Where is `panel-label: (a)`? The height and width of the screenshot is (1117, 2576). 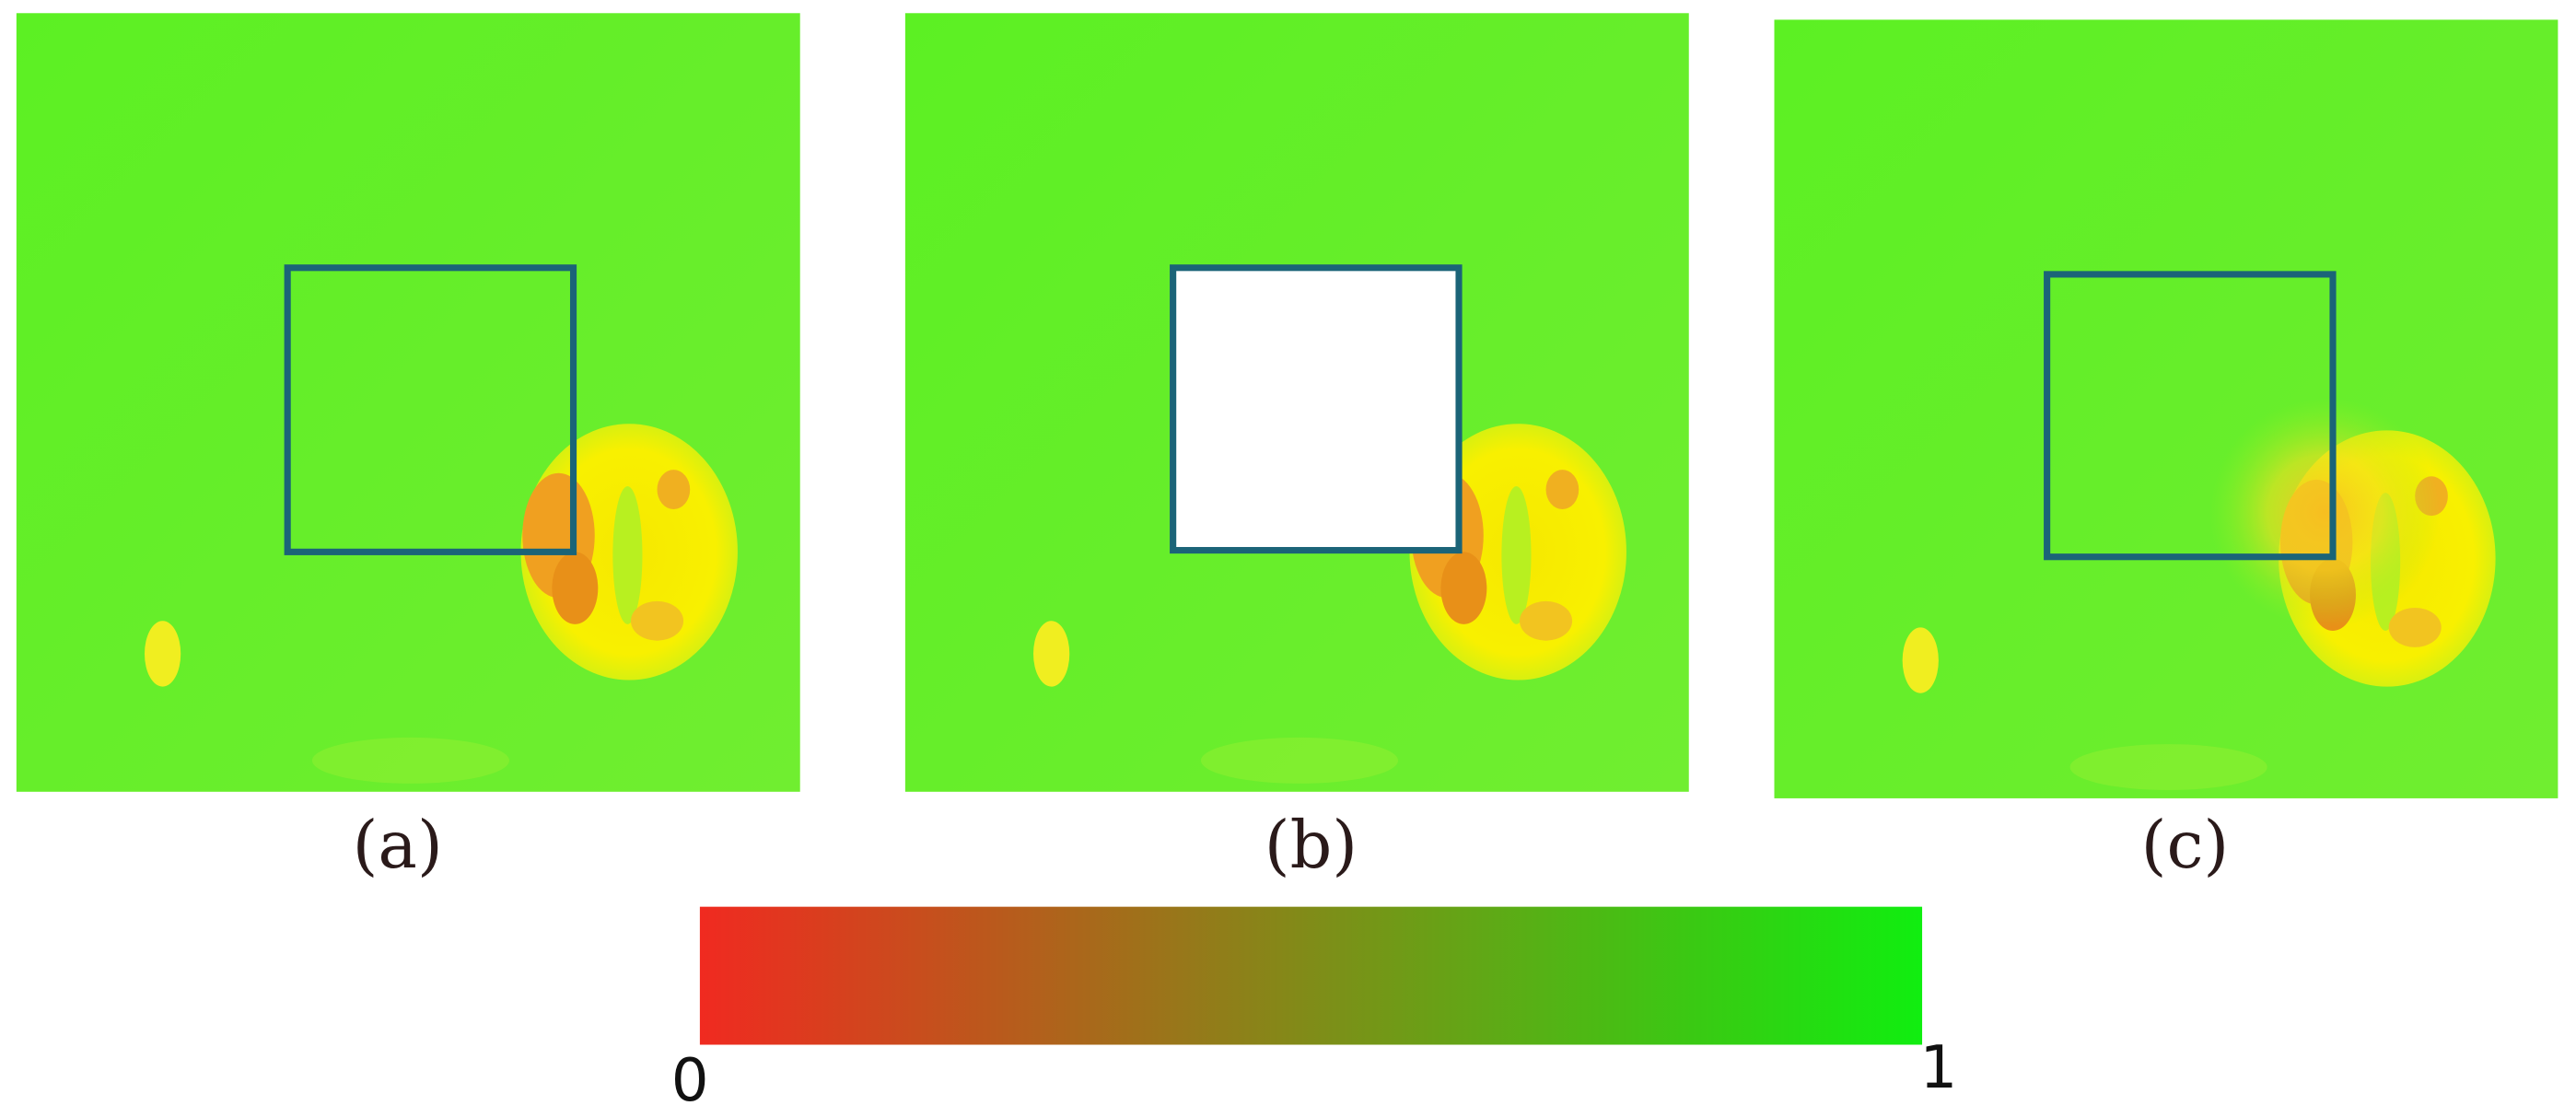
panel-label: (a) is located at coordinates (398, 845).